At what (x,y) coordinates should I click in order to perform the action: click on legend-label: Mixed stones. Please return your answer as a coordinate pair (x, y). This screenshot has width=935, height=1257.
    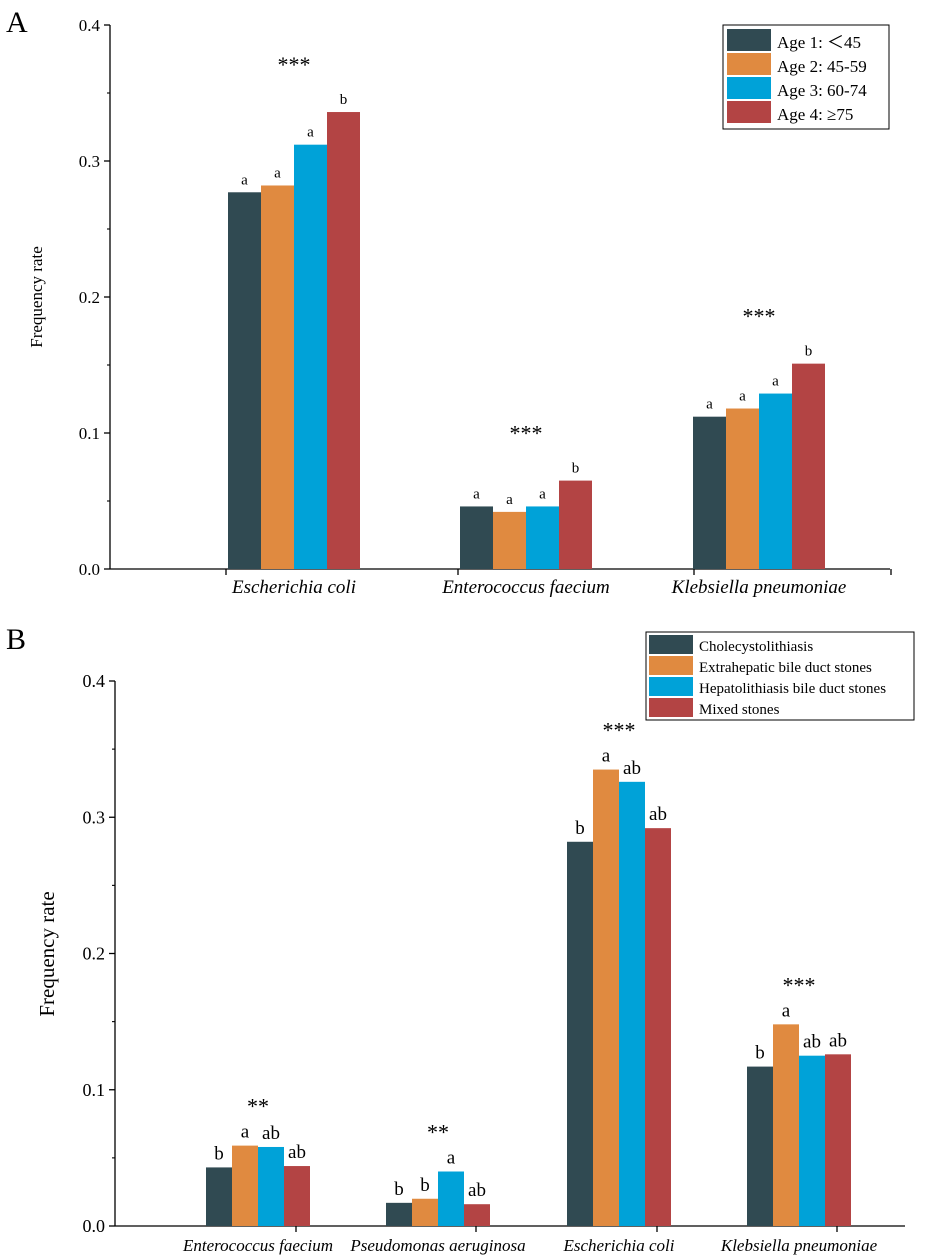
    Looking at the image, I should click on (739, 710).